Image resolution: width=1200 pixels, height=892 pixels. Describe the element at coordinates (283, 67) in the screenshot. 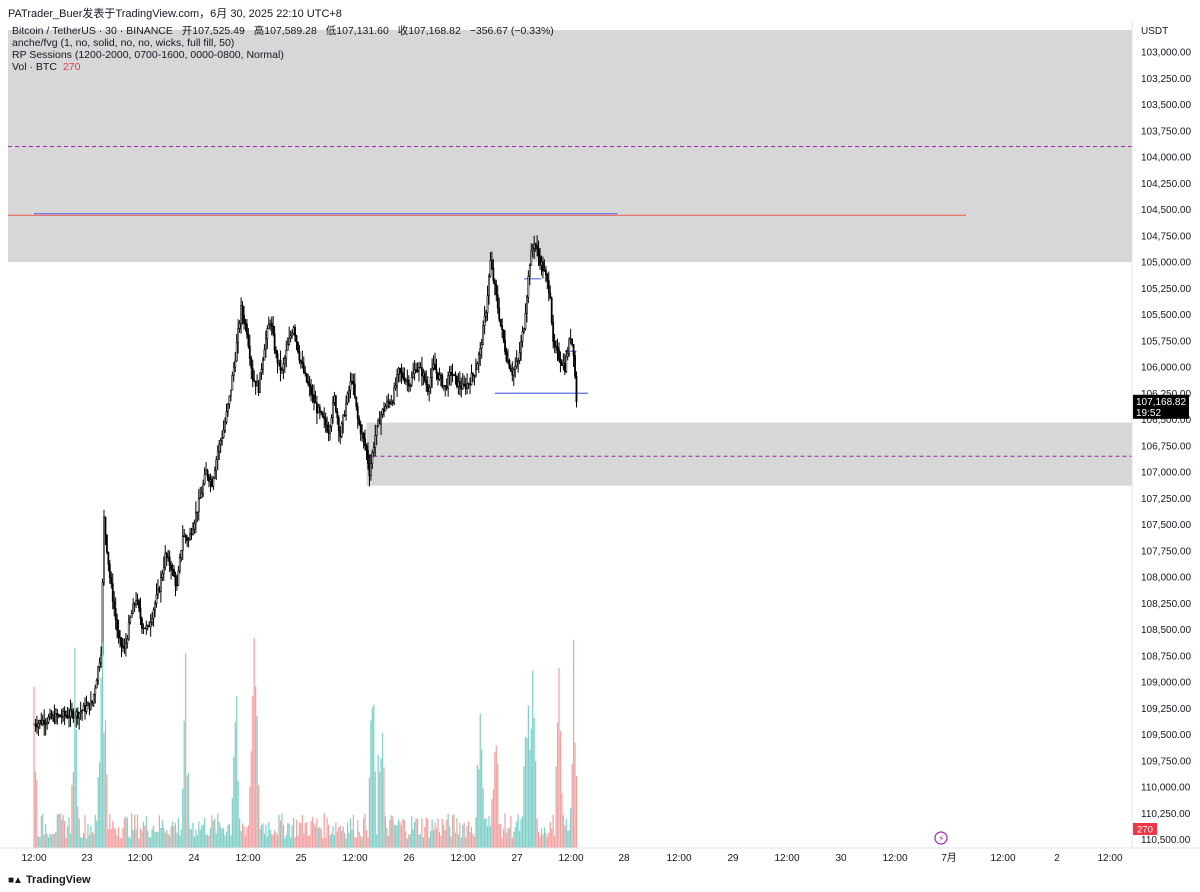

I see `indicator-volume: Vol · BTC 270` at that location.